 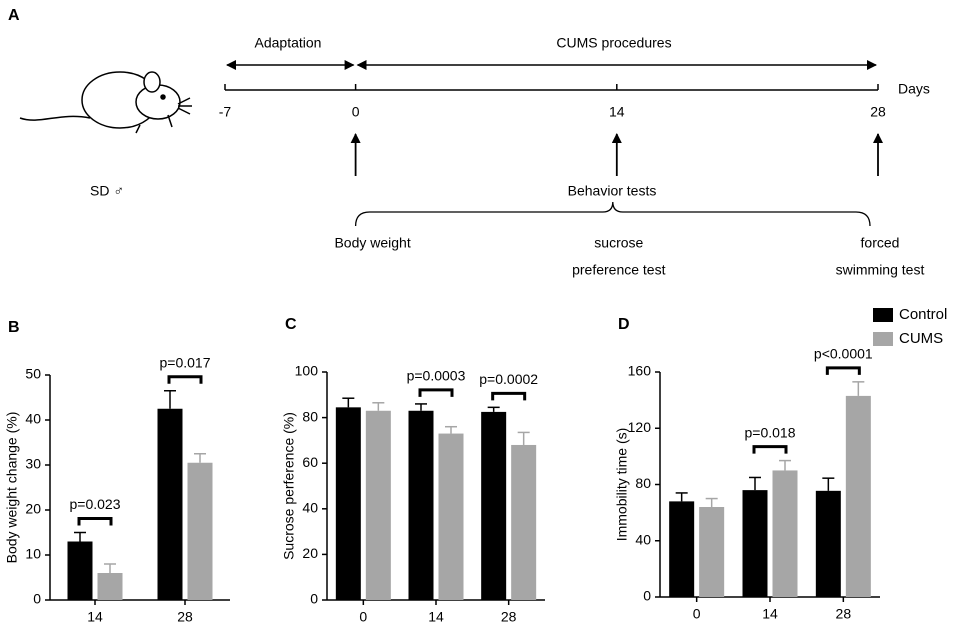 I want to click on panel-label: C, so click(x=291, y=324).